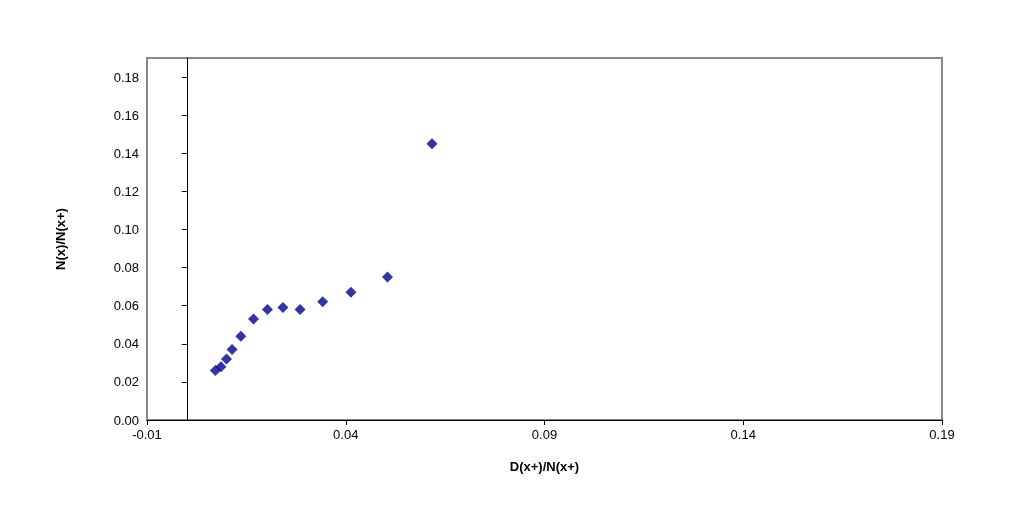 The height and width of the screenshot is (506, 1032). I want to click on y-tick-label: 0.10, so click(126, 229).